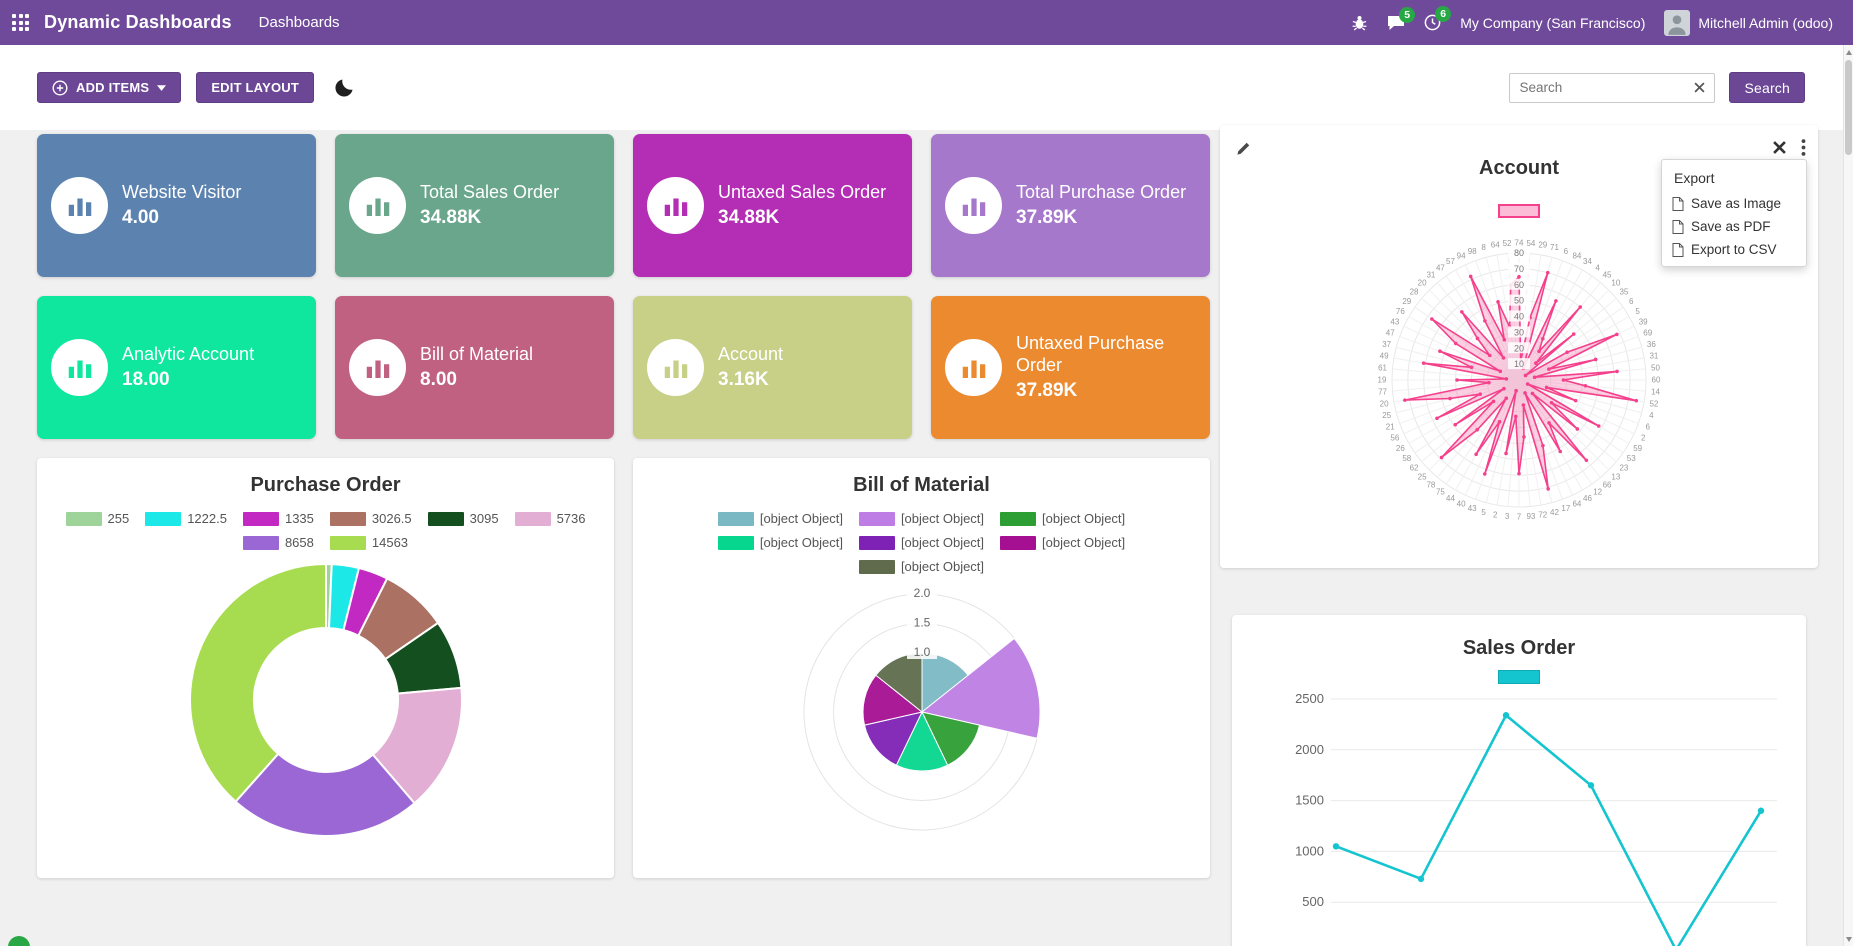 The width and height of the screenshot is (1853, 946). Describe the element at coordinates (474, 367) in the screenshot. I see `kpi-tile-bill-of-material: Bill of Material 8.00` at that location.